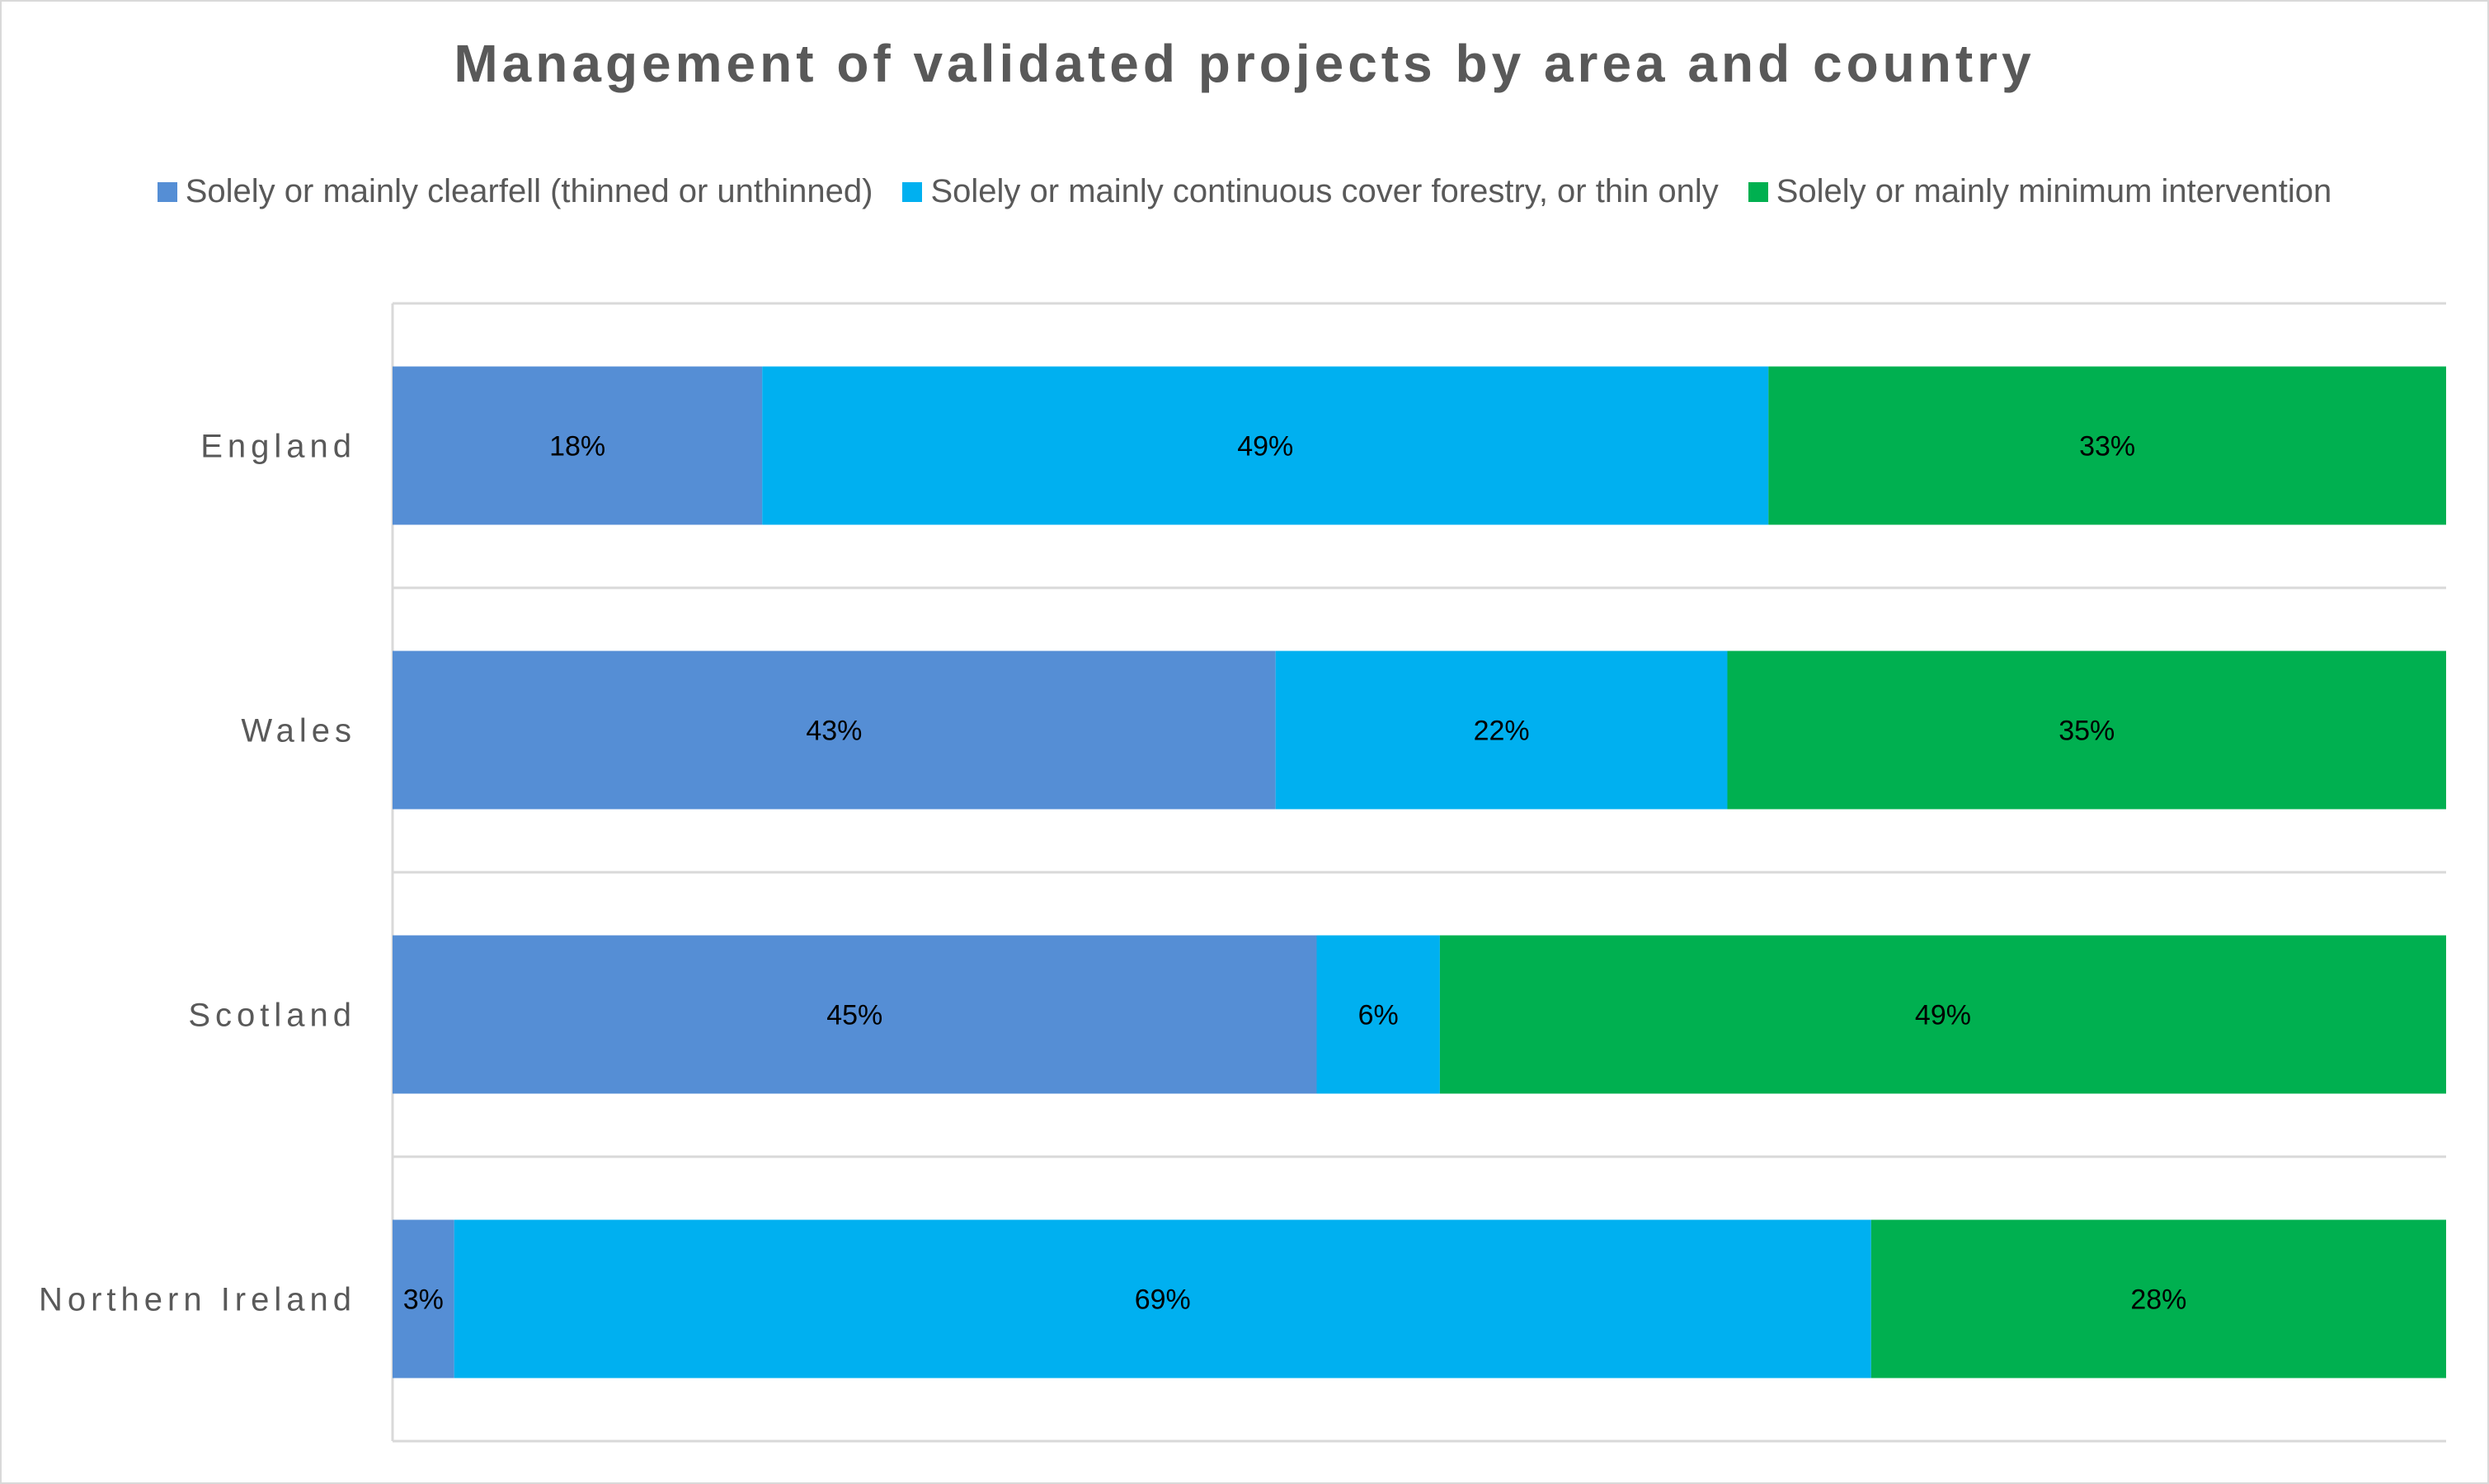 Image resolution: width=2489 pixels, height=1484 pixels. What do you see at coordinates (198, 1300) in the screenshot?
I see `category-label: Northern Ireland` at bounding box center [198, 1300].